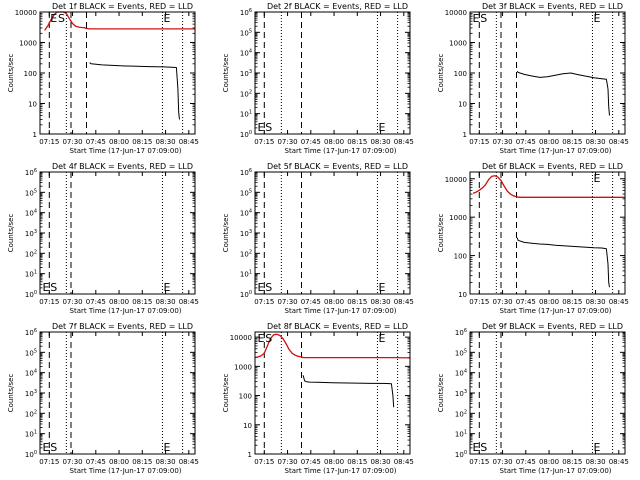  What do you see at coordinates (552, 326) in the screenshot?
I see `panel-title: Det 9f BLACK = Events, RED = LLD` at bounding box center [552, 326].